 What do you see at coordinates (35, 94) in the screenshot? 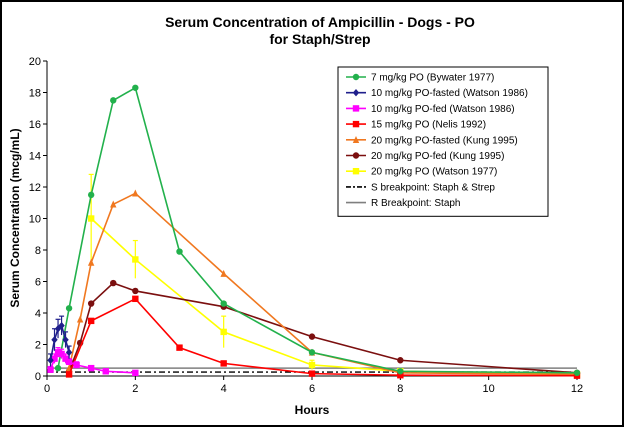
I see `y-tick-label: 18` at bounding box center [35, 94].